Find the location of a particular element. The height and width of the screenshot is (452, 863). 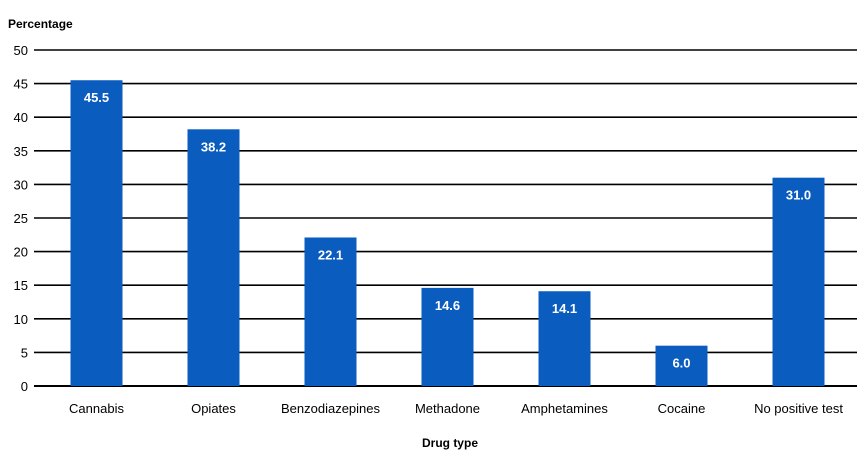

y-tick-label: 40 is located at coordinates (21, 117).